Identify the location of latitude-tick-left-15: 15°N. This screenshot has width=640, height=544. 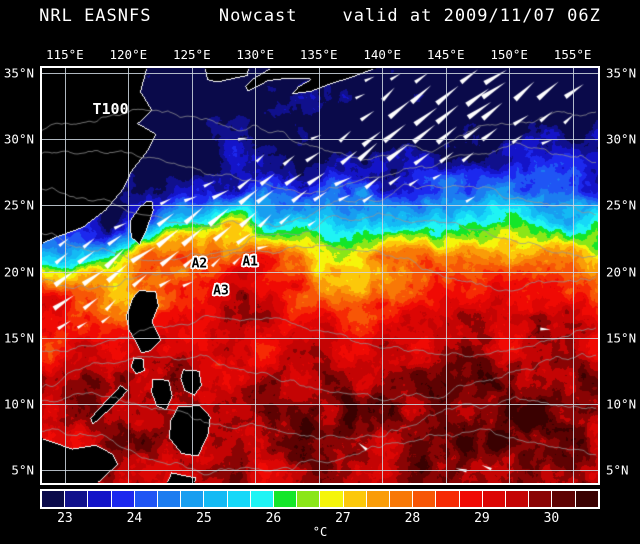
(18, 338).